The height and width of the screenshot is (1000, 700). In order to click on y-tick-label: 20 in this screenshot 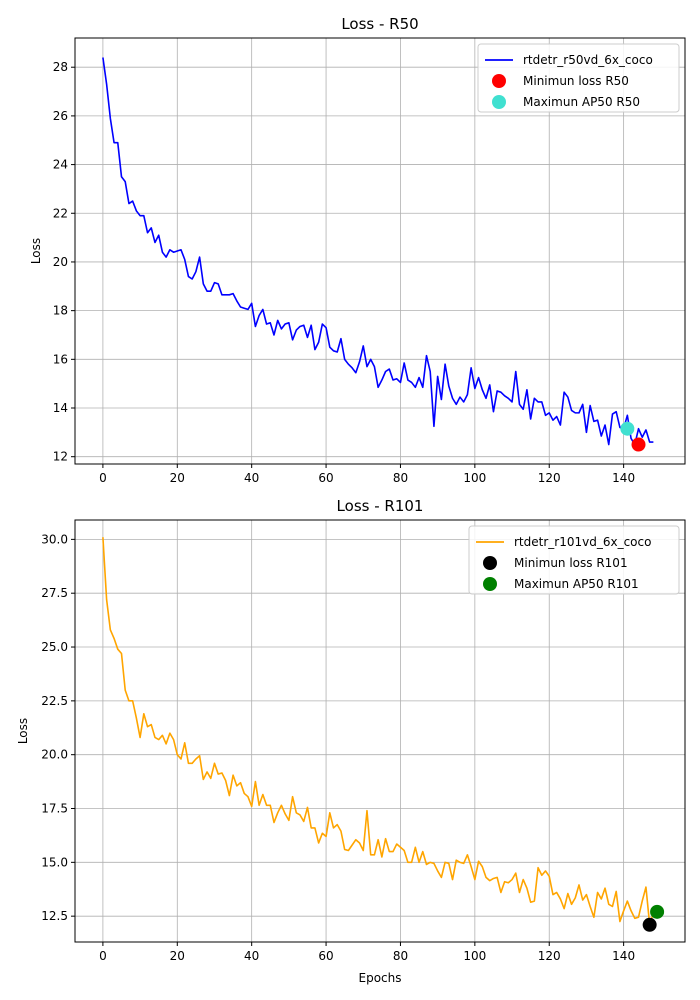, I will do `click(60, 262)`.